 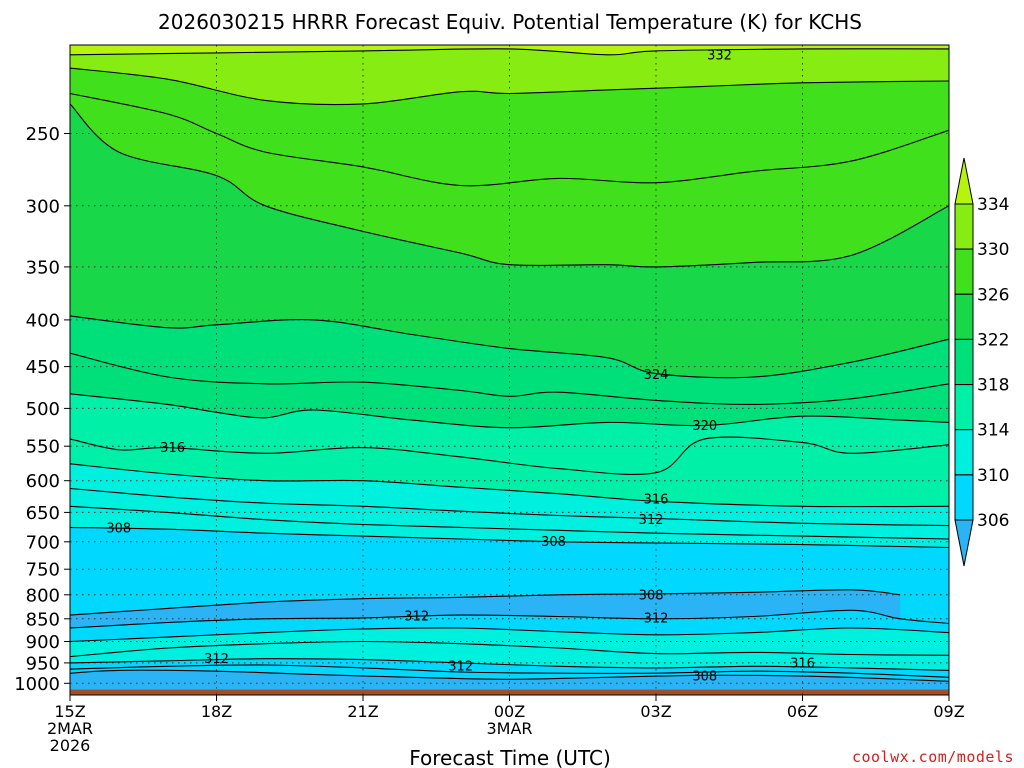 I want to click on x-tick-label: 21Z, so click(x=362, y=711).